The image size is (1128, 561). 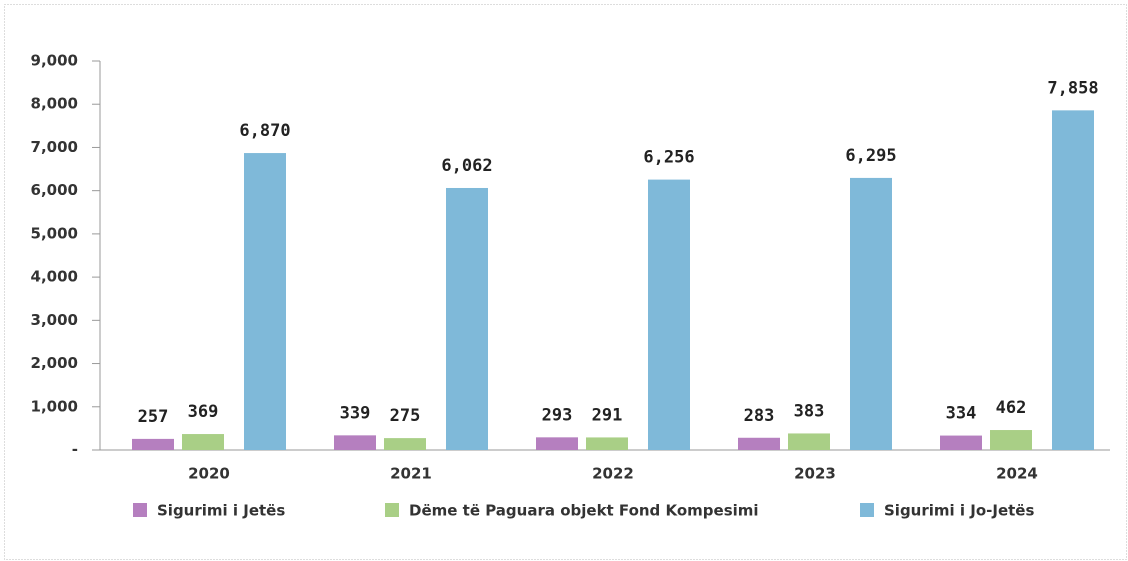 I want to click on x-tick-label: 2023, so click(x=815, y=474).